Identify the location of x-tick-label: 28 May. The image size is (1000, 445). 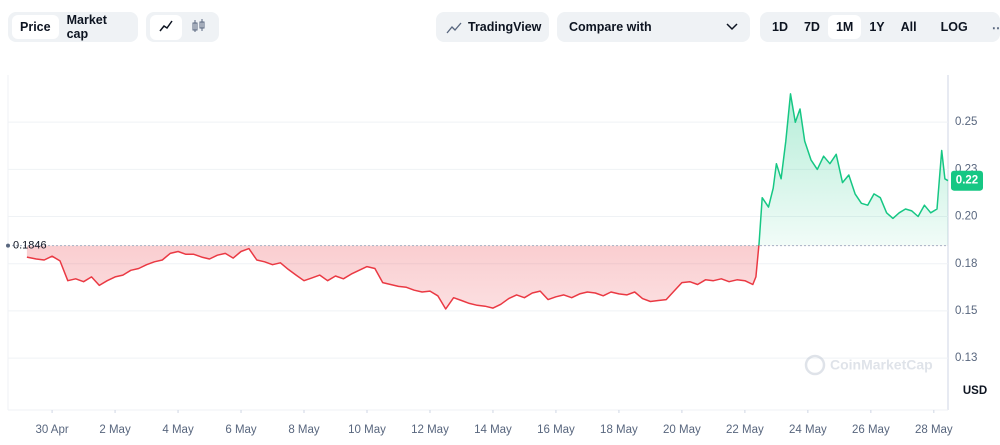
(934, 430).